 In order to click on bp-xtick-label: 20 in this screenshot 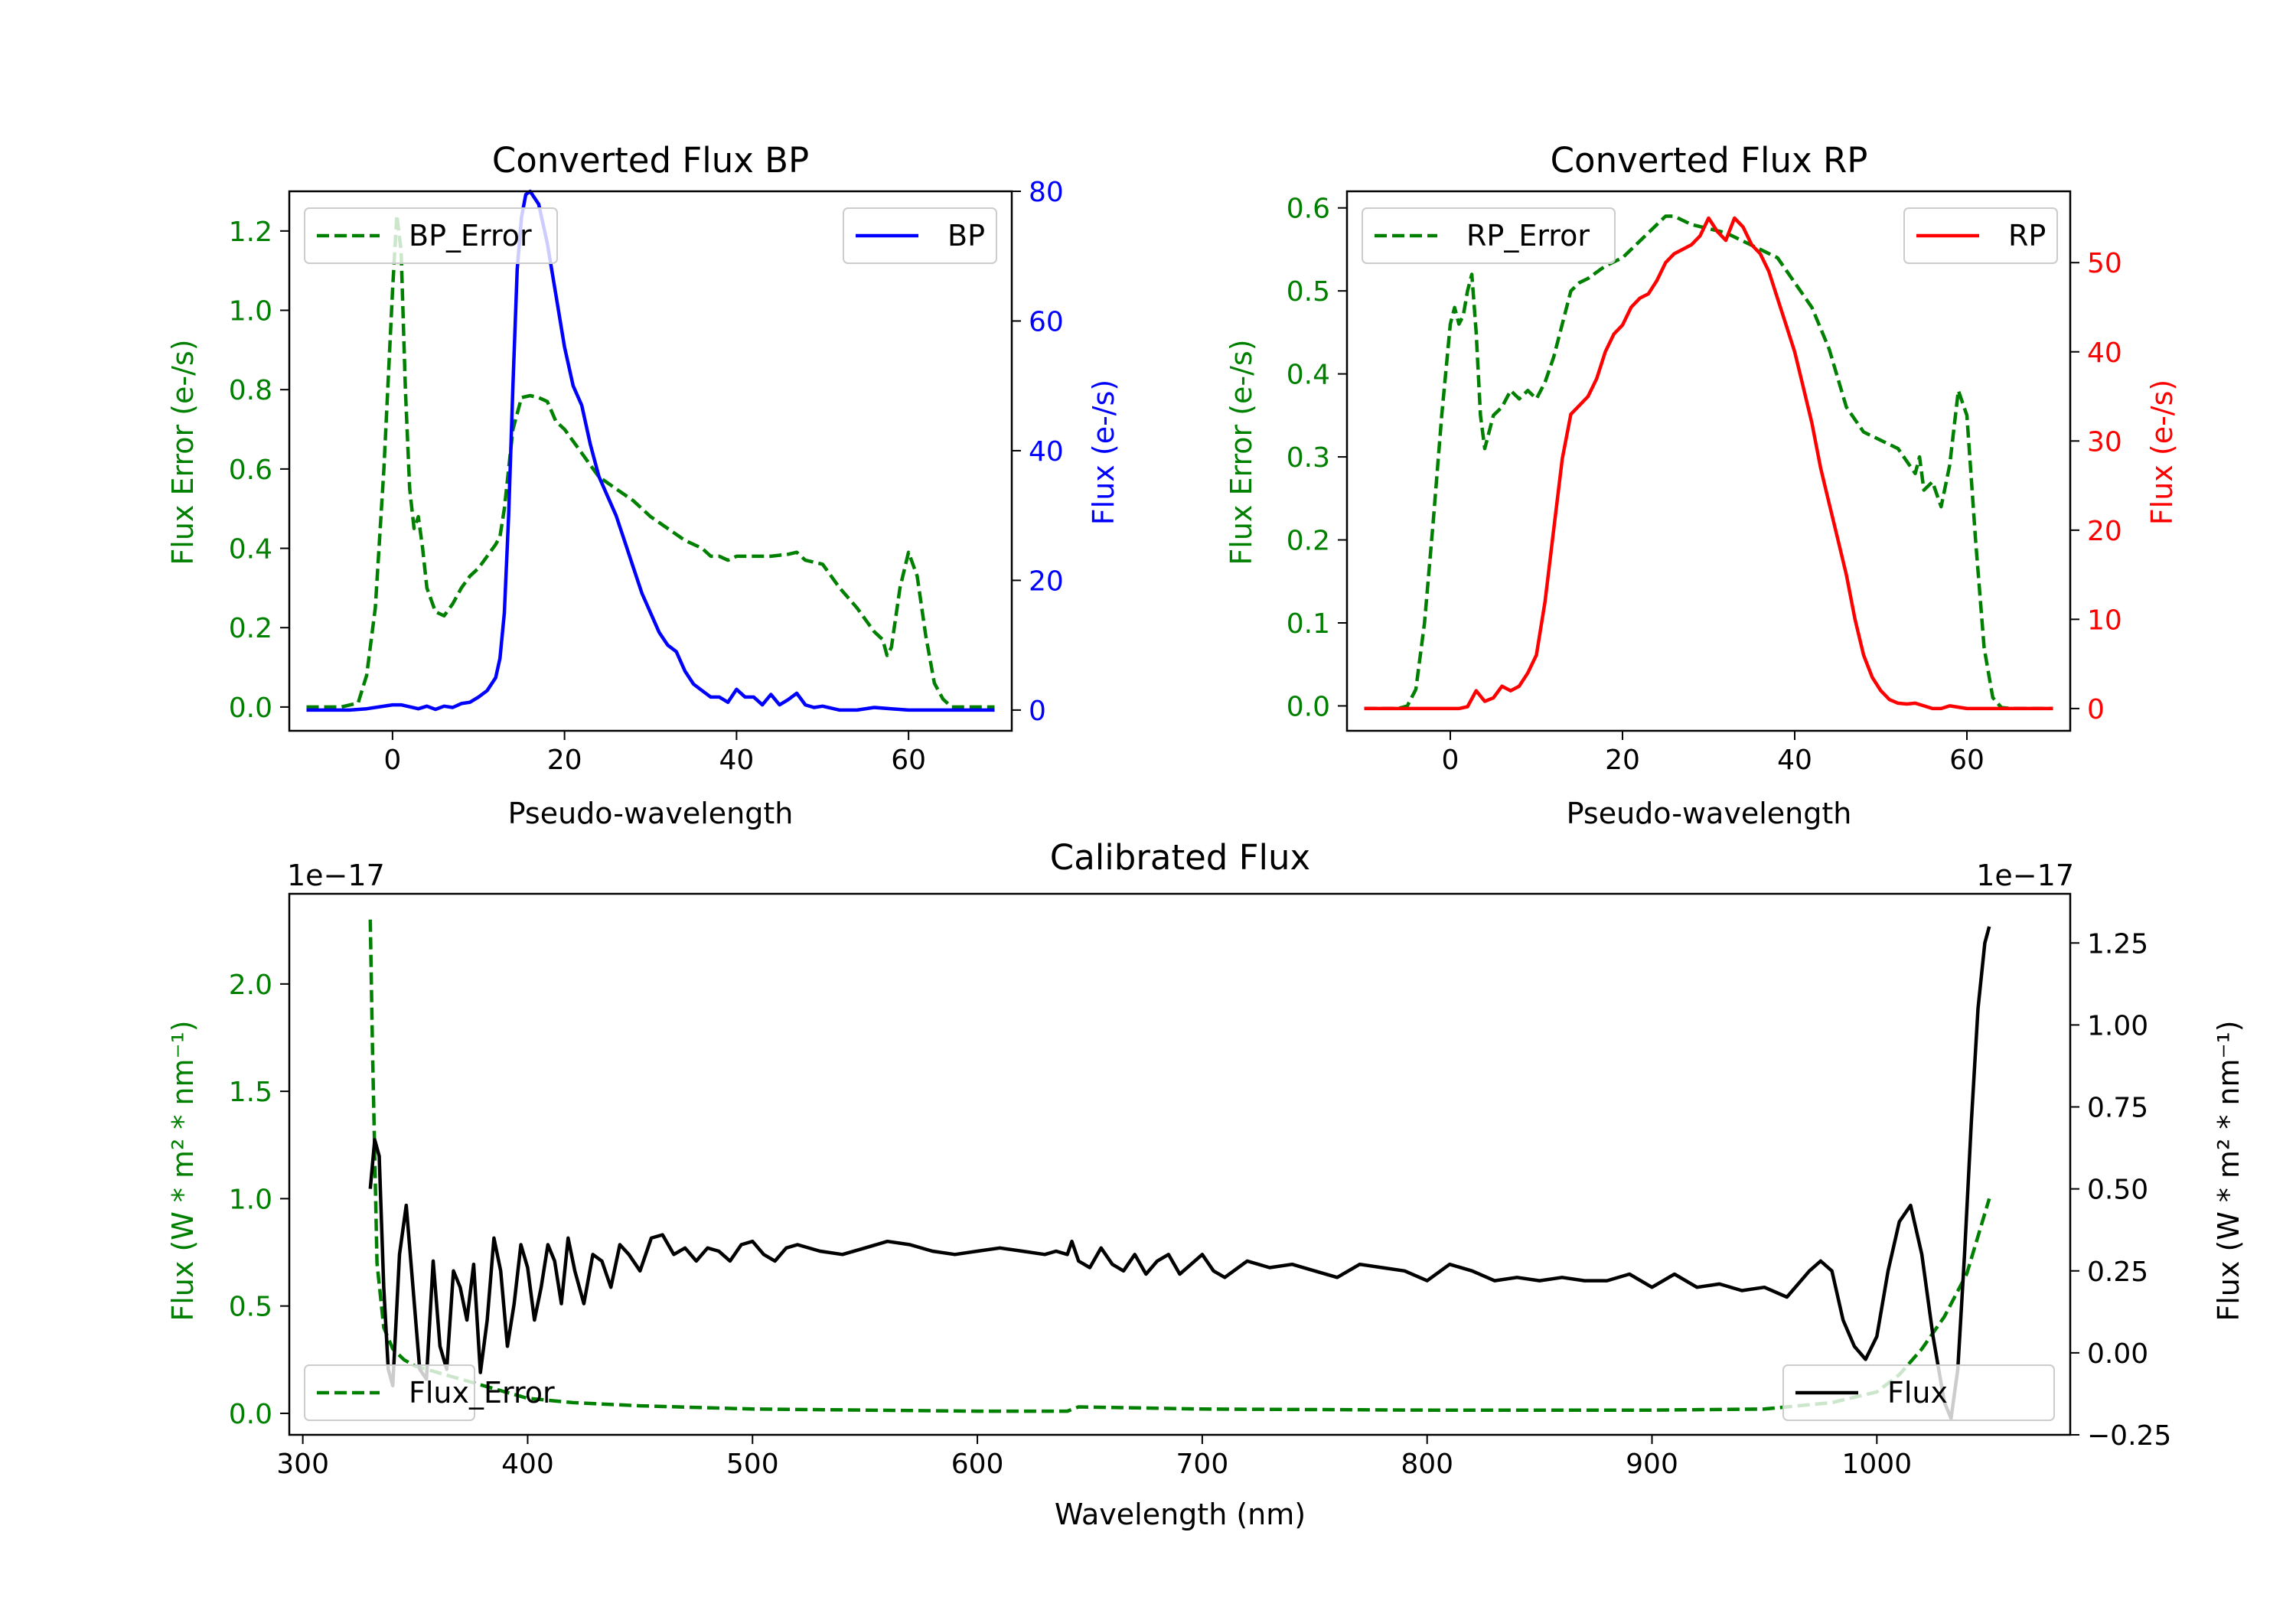, I will do `click(564, 760)`.